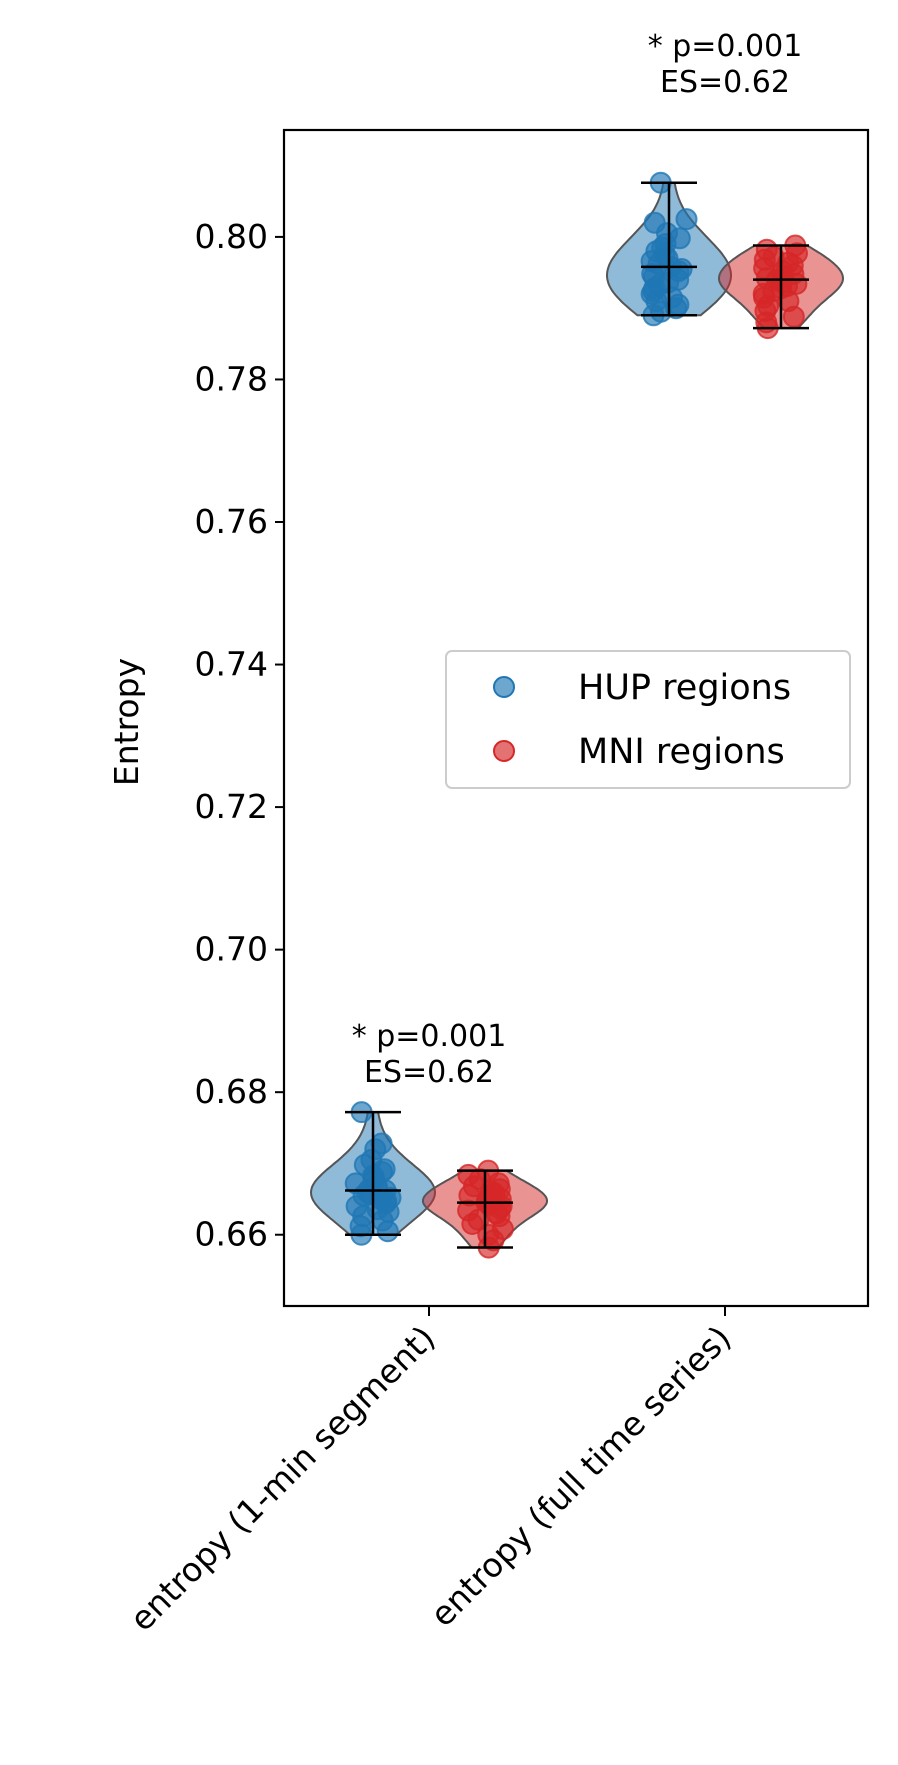 The width and height of the screenshot is (898, 1765). Describe the element at coordinates (231, 1234) in the screenshot. I see `y-tick-label: 0.66` at that location.